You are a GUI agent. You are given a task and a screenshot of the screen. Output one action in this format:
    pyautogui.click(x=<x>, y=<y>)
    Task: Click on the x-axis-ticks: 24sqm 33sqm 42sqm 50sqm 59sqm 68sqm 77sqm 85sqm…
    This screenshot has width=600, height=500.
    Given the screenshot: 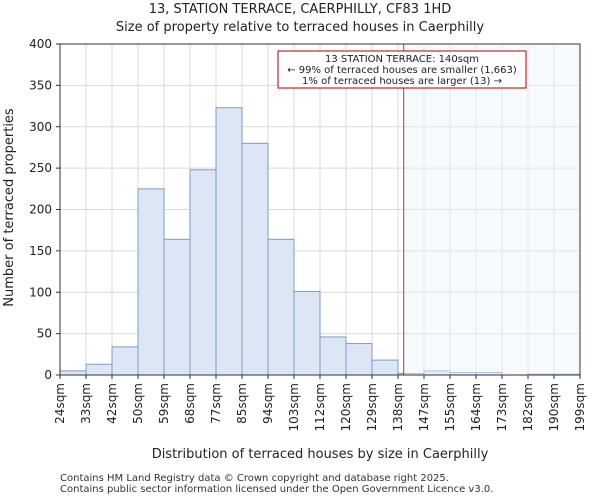 What is the action you would take?
    pyautogui.click(x=320, y=403)
    